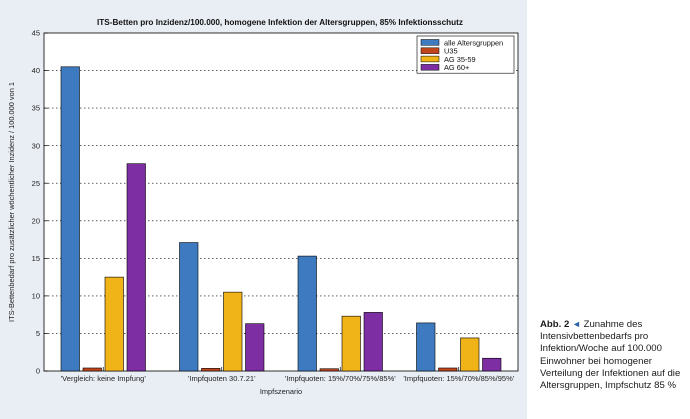  I want to click on y-tick-label: 10, so click(36, 295).